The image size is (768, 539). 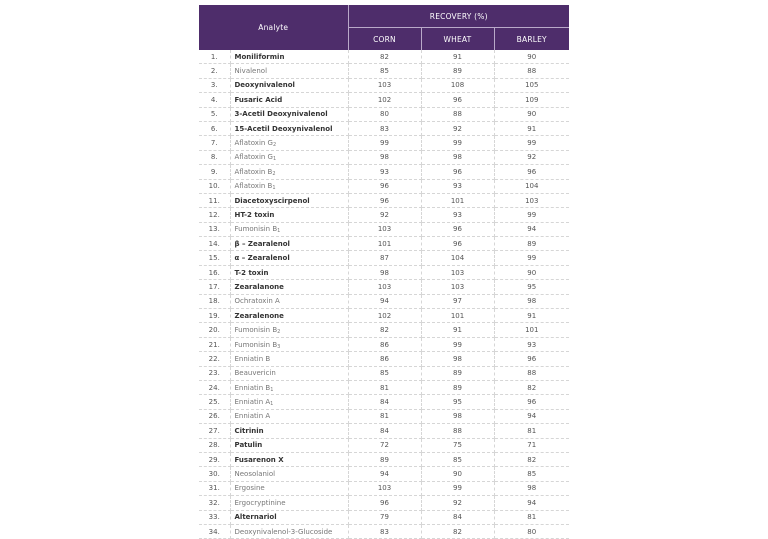 I want to click on analyte-label: β – Zearalenol, so click(x=262, y=243).